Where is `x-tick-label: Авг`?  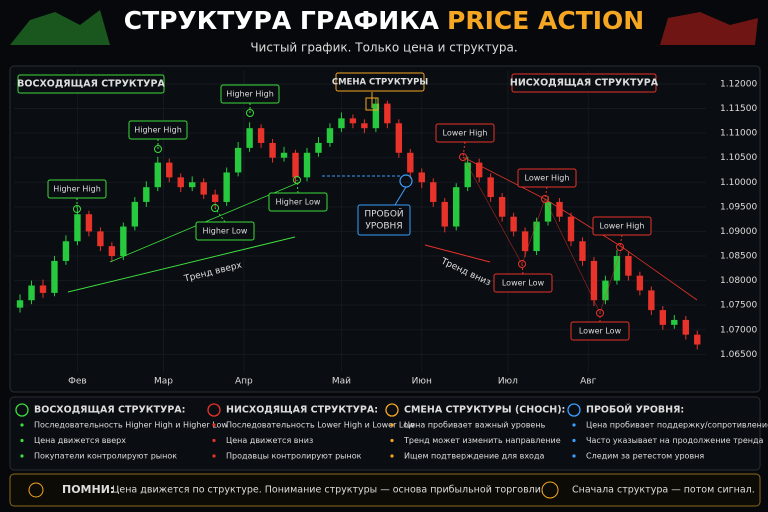 x-tick-label: Авг is located at coordinates (588, 382).